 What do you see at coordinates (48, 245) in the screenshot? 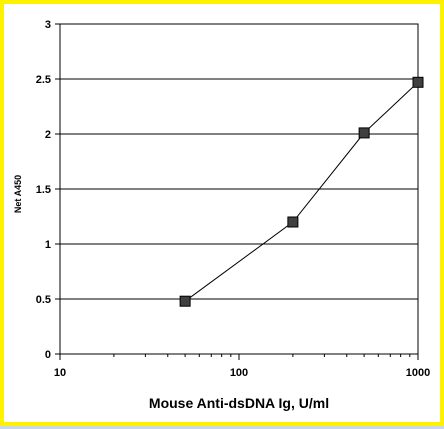
I see `y-tick-label: 1` at bounding box center [48, 245].